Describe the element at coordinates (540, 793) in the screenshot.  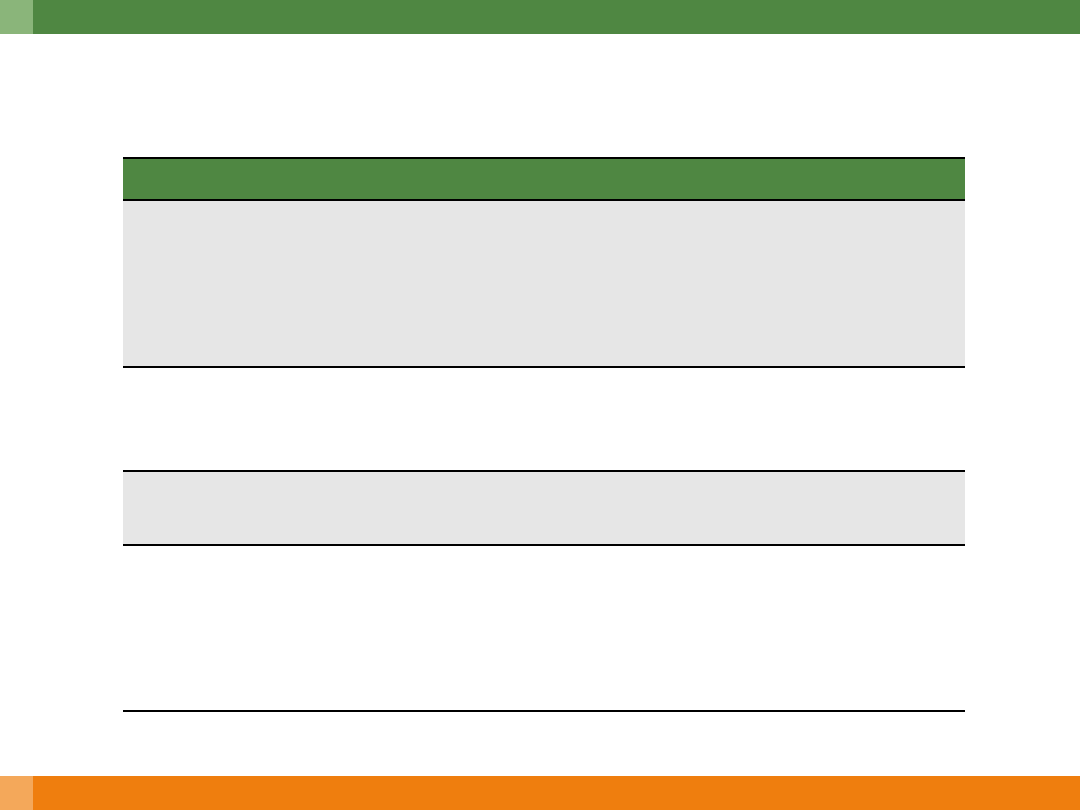
I see `bottom-bar` at that location.